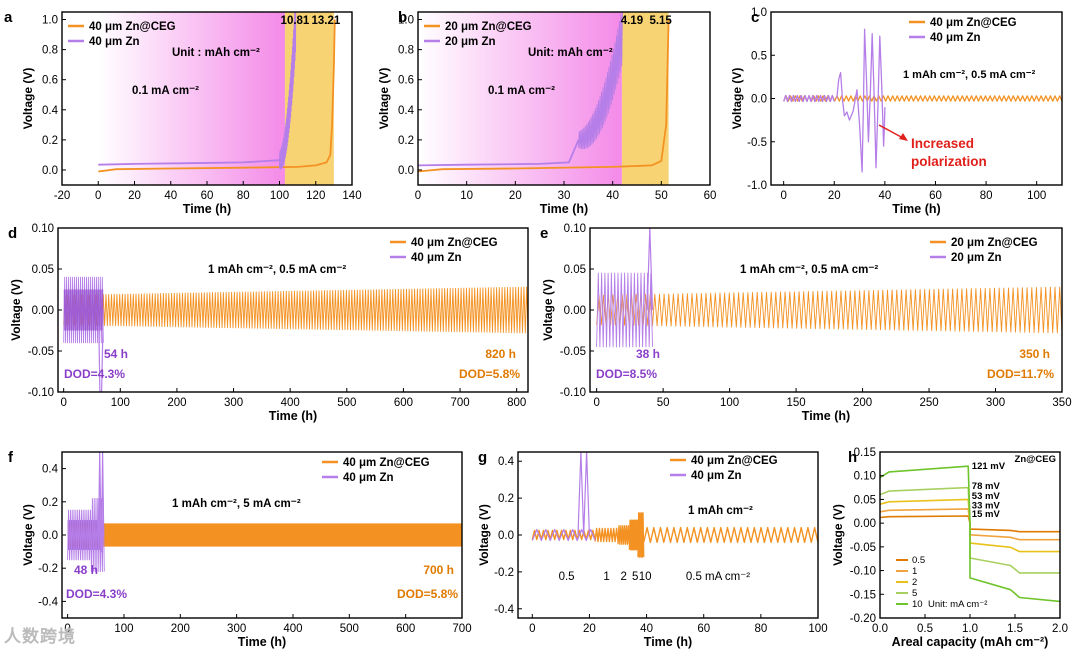 This screenshot has height=655, width=1080. I want to click on x-tick-label: 120, so click(315, 196).